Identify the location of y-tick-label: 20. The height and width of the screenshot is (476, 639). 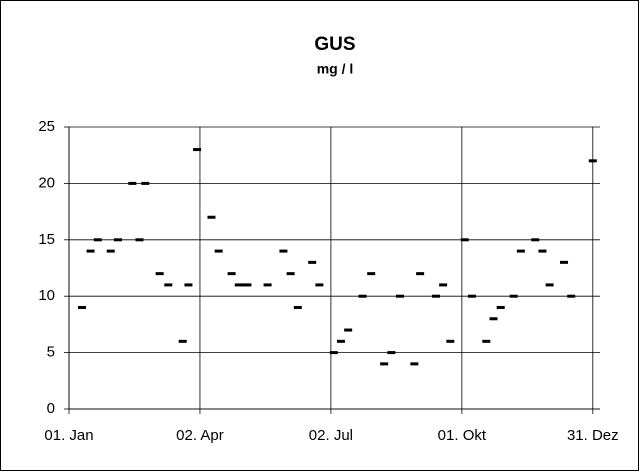
(46, 182).